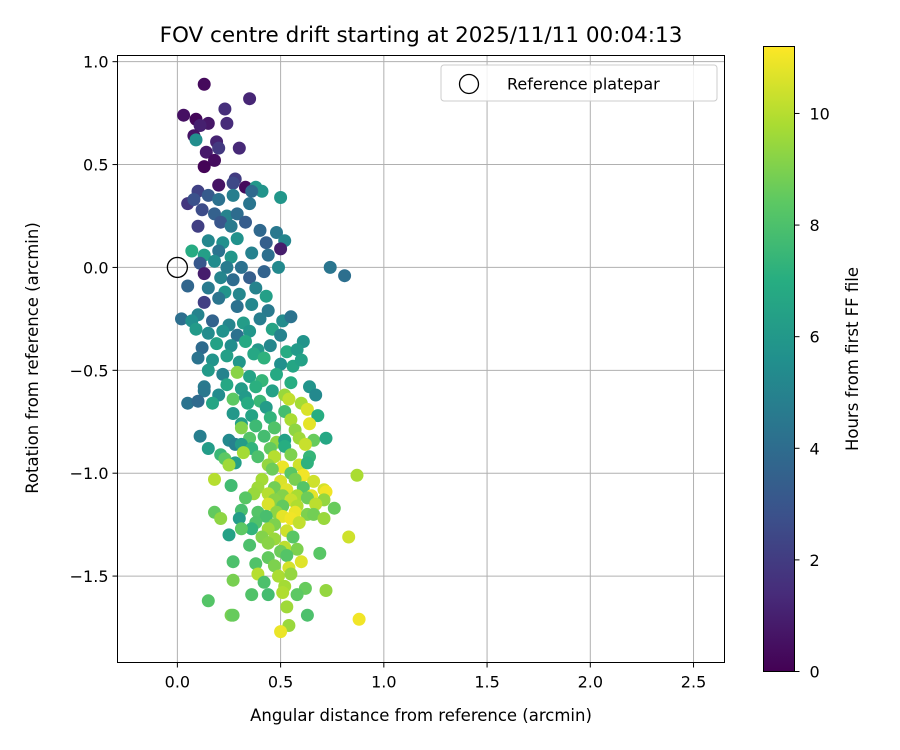 This screenshot has width=900, height=750. Describe the element at coordinates (815, 337) in the screenshot. I see `colorbar-tick-label: 6` at that location.